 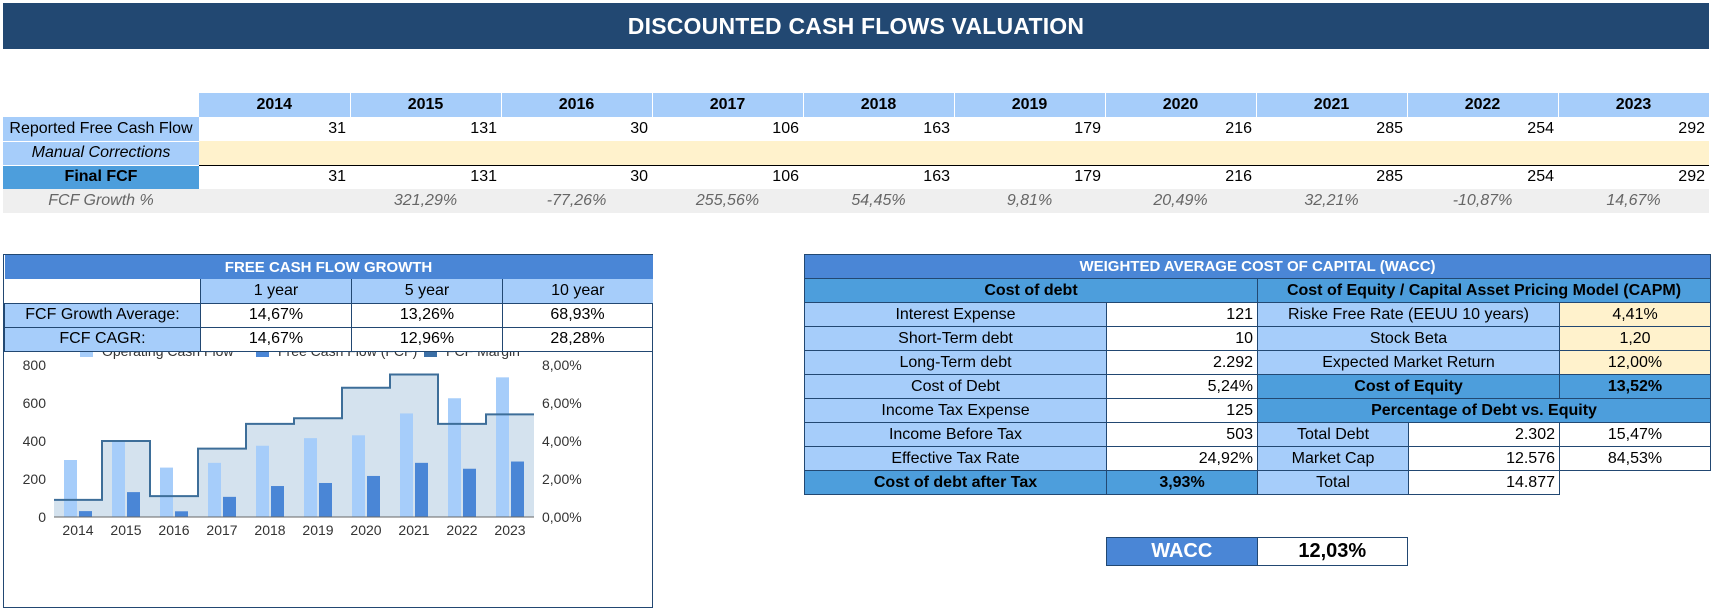 What do you see at coordinates (727, 201) in the screenshot?
I see `cell: 255,56%` at bounding box center [727, 201].